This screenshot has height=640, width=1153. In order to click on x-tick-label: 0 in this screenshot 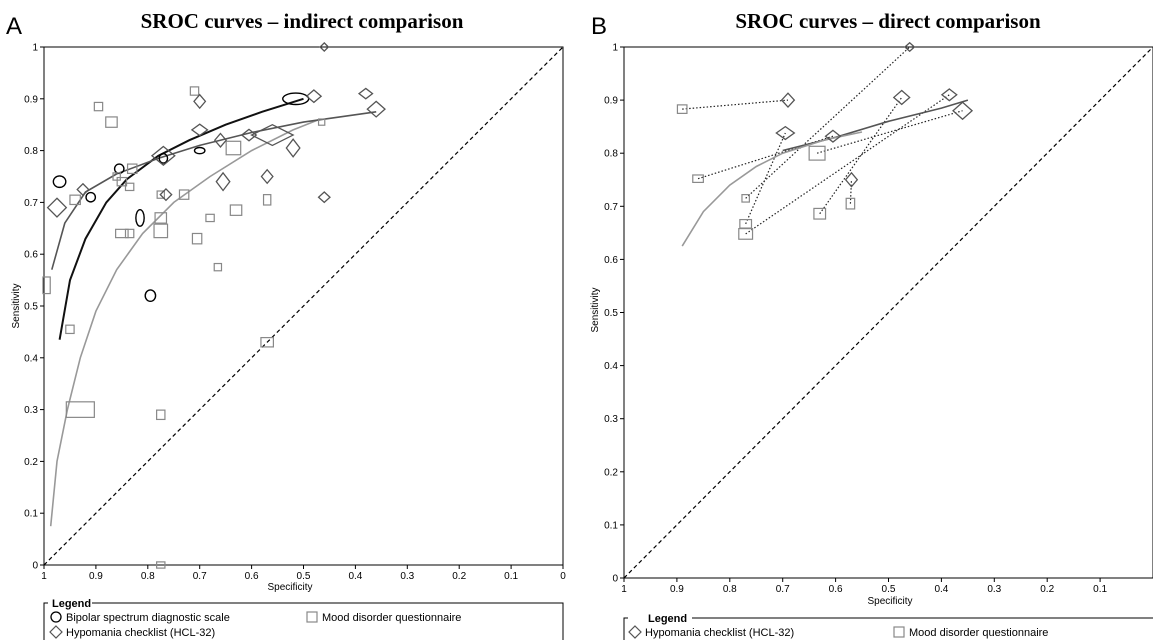, I will do `click(563, 576)`.